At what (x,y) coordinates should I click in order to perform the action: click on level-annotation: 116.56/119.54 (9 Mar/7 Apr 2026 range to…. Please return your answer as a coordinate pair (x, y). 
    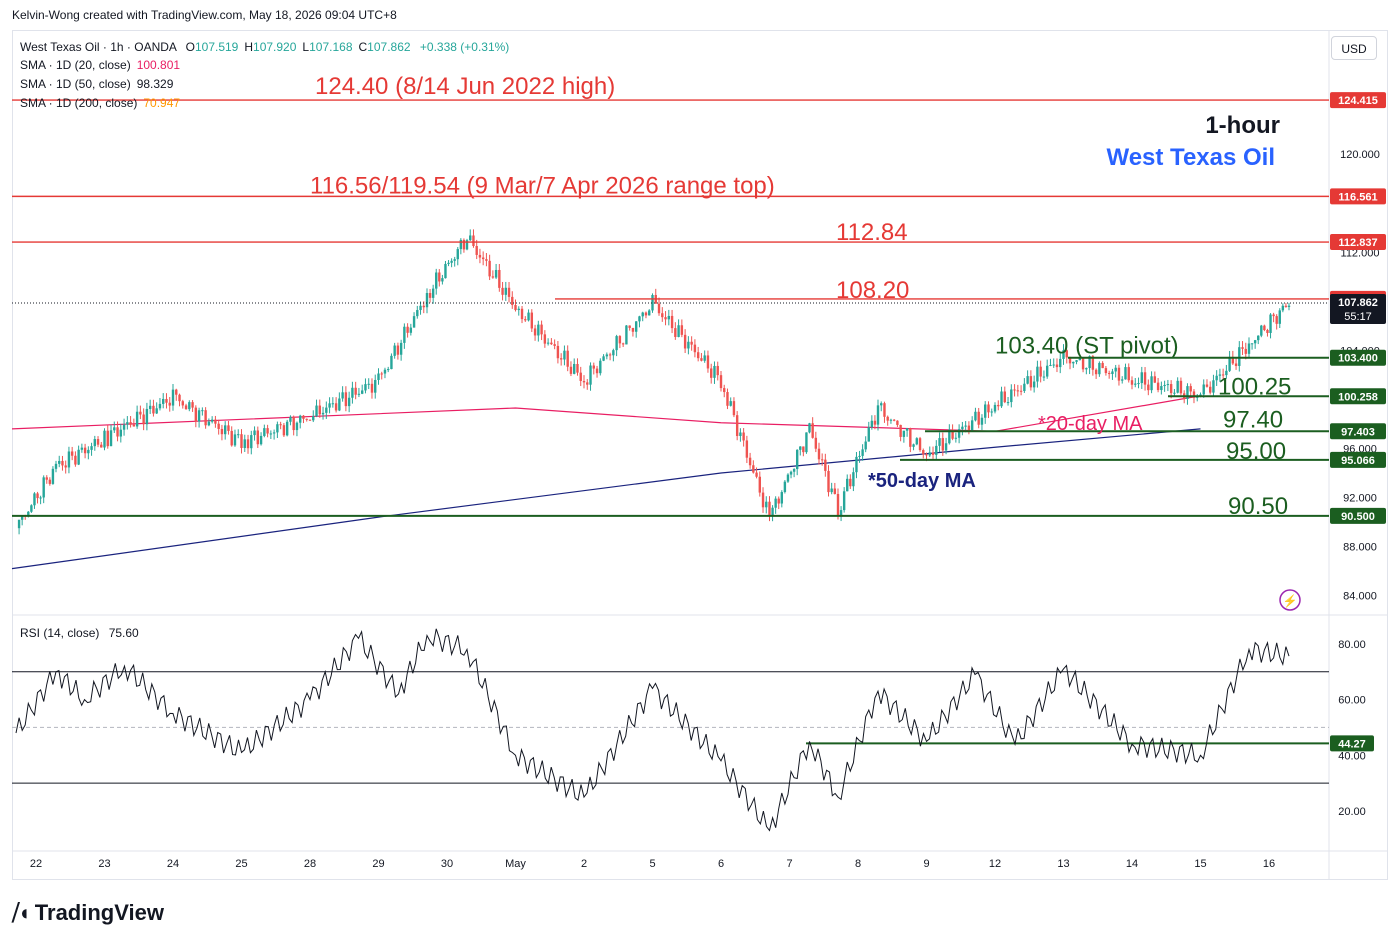
    Looking at the image, I should click on (542, 185).